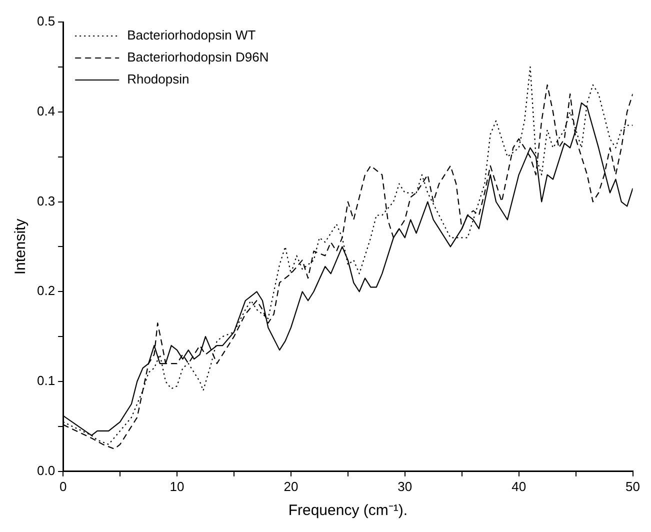 Image resolution: width=651 pixels, height=532 pixels. What do you see at coordinates (46, 290) in the screenshot?
I see `y-tick-label: 0.2` at bounding box center [46, 290].